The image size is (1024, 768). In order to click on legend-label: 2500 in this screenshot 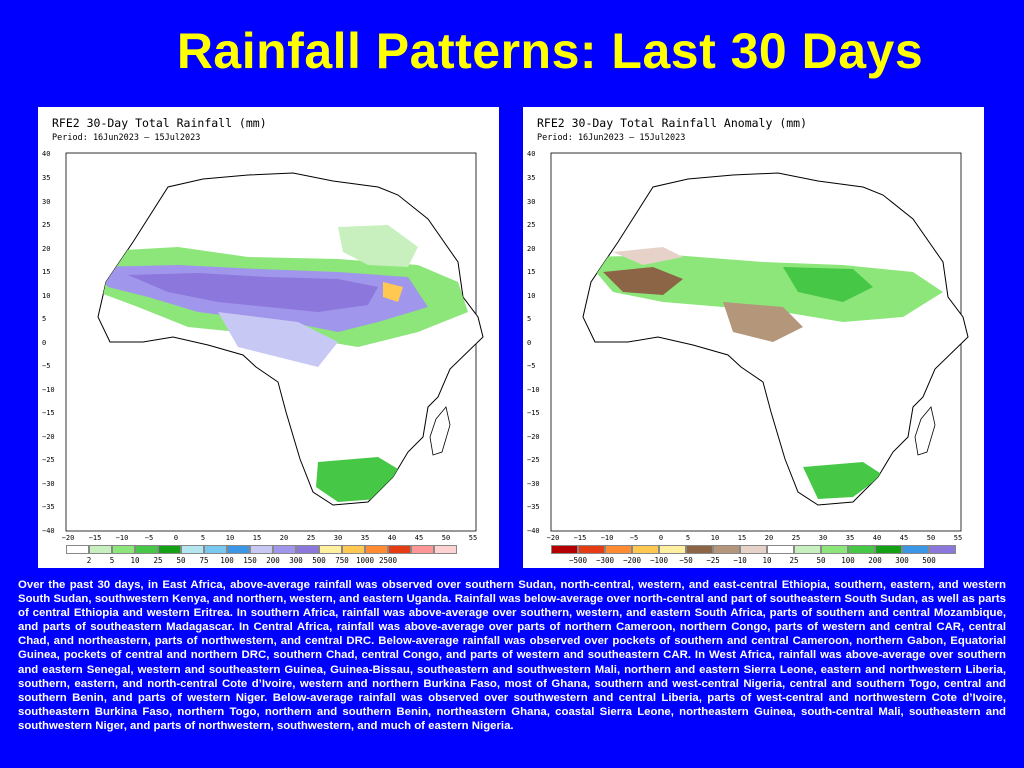, I will do `click(388, 560)`.